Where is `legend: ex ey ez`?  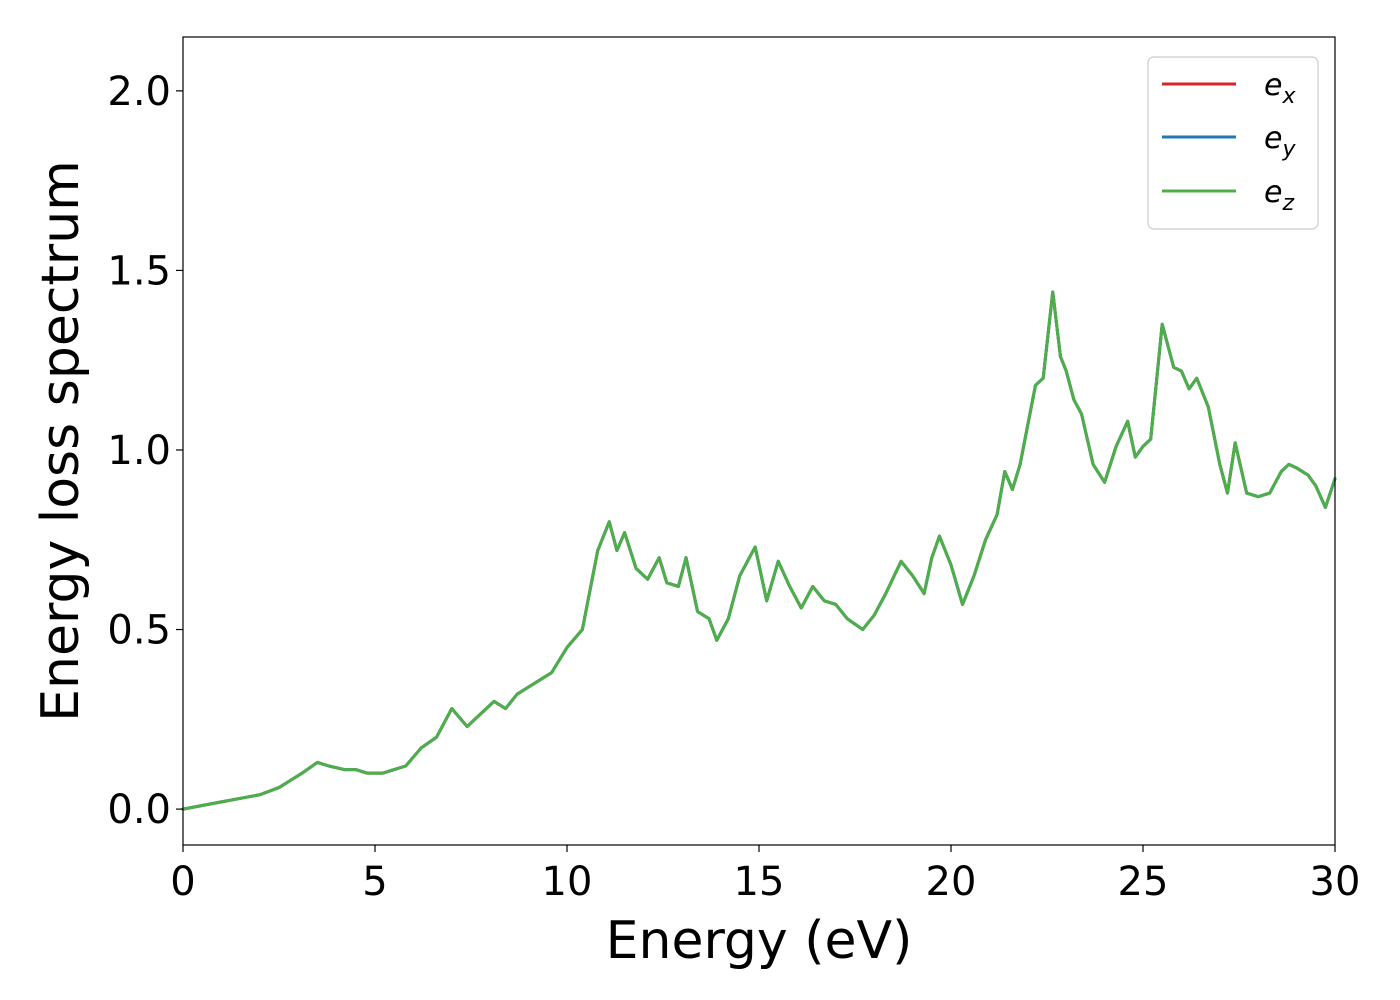 legend: ex ey ez is located at coordinates (1233, 143).